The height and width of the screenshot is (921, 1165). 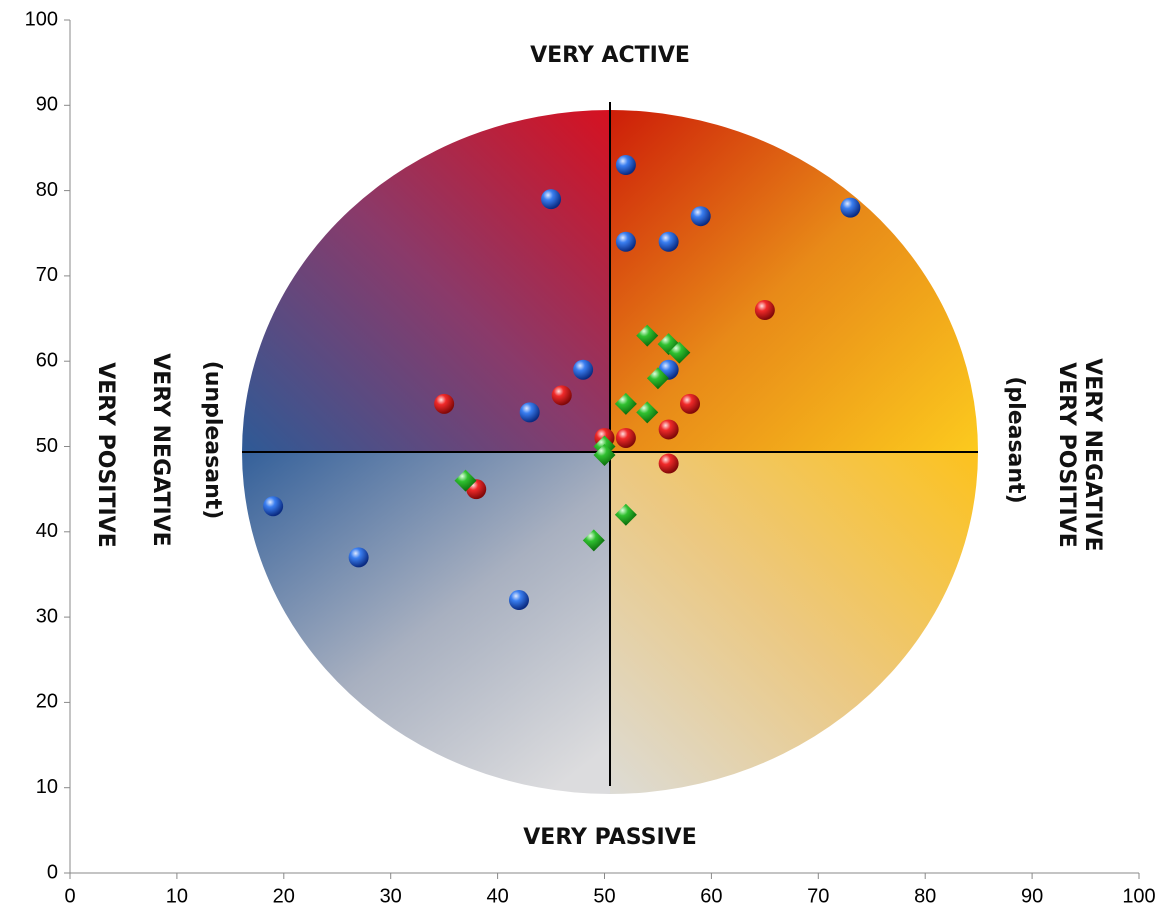 I want to click on annotation: (unpleasant), so click(x=212, y=440).